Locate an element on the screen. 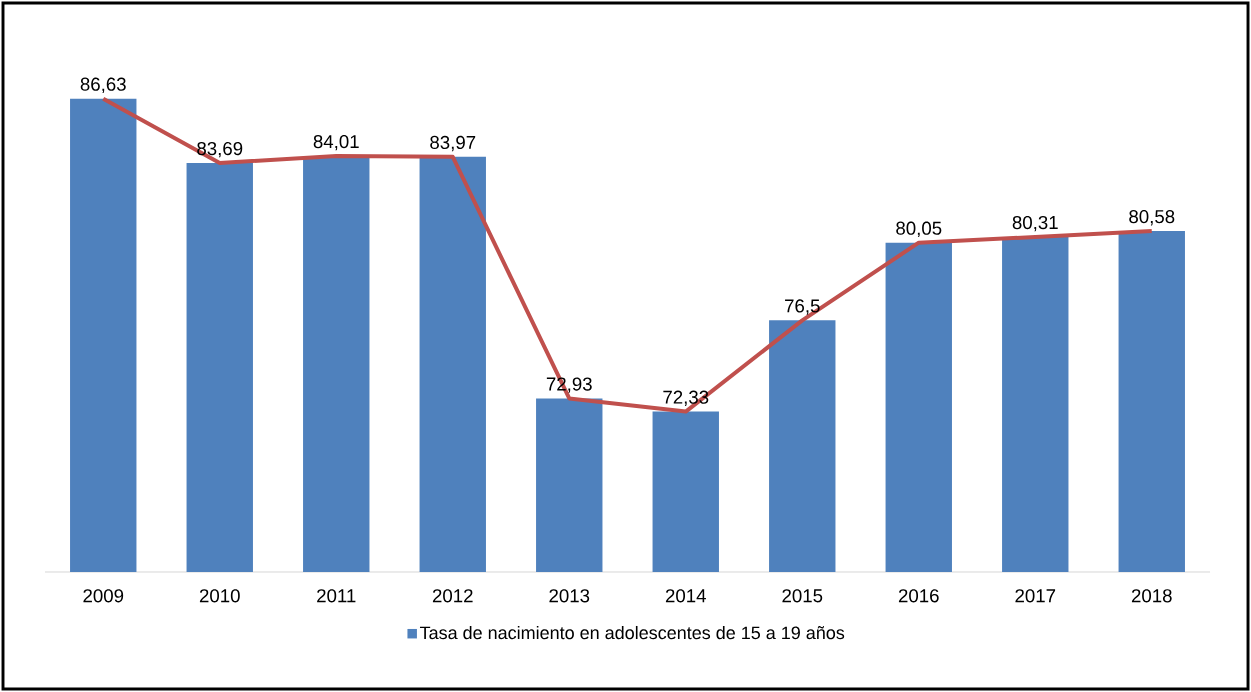 The image size is (1251, 692). x-tick-label: 2018 is located at coordinates (1151, 596).